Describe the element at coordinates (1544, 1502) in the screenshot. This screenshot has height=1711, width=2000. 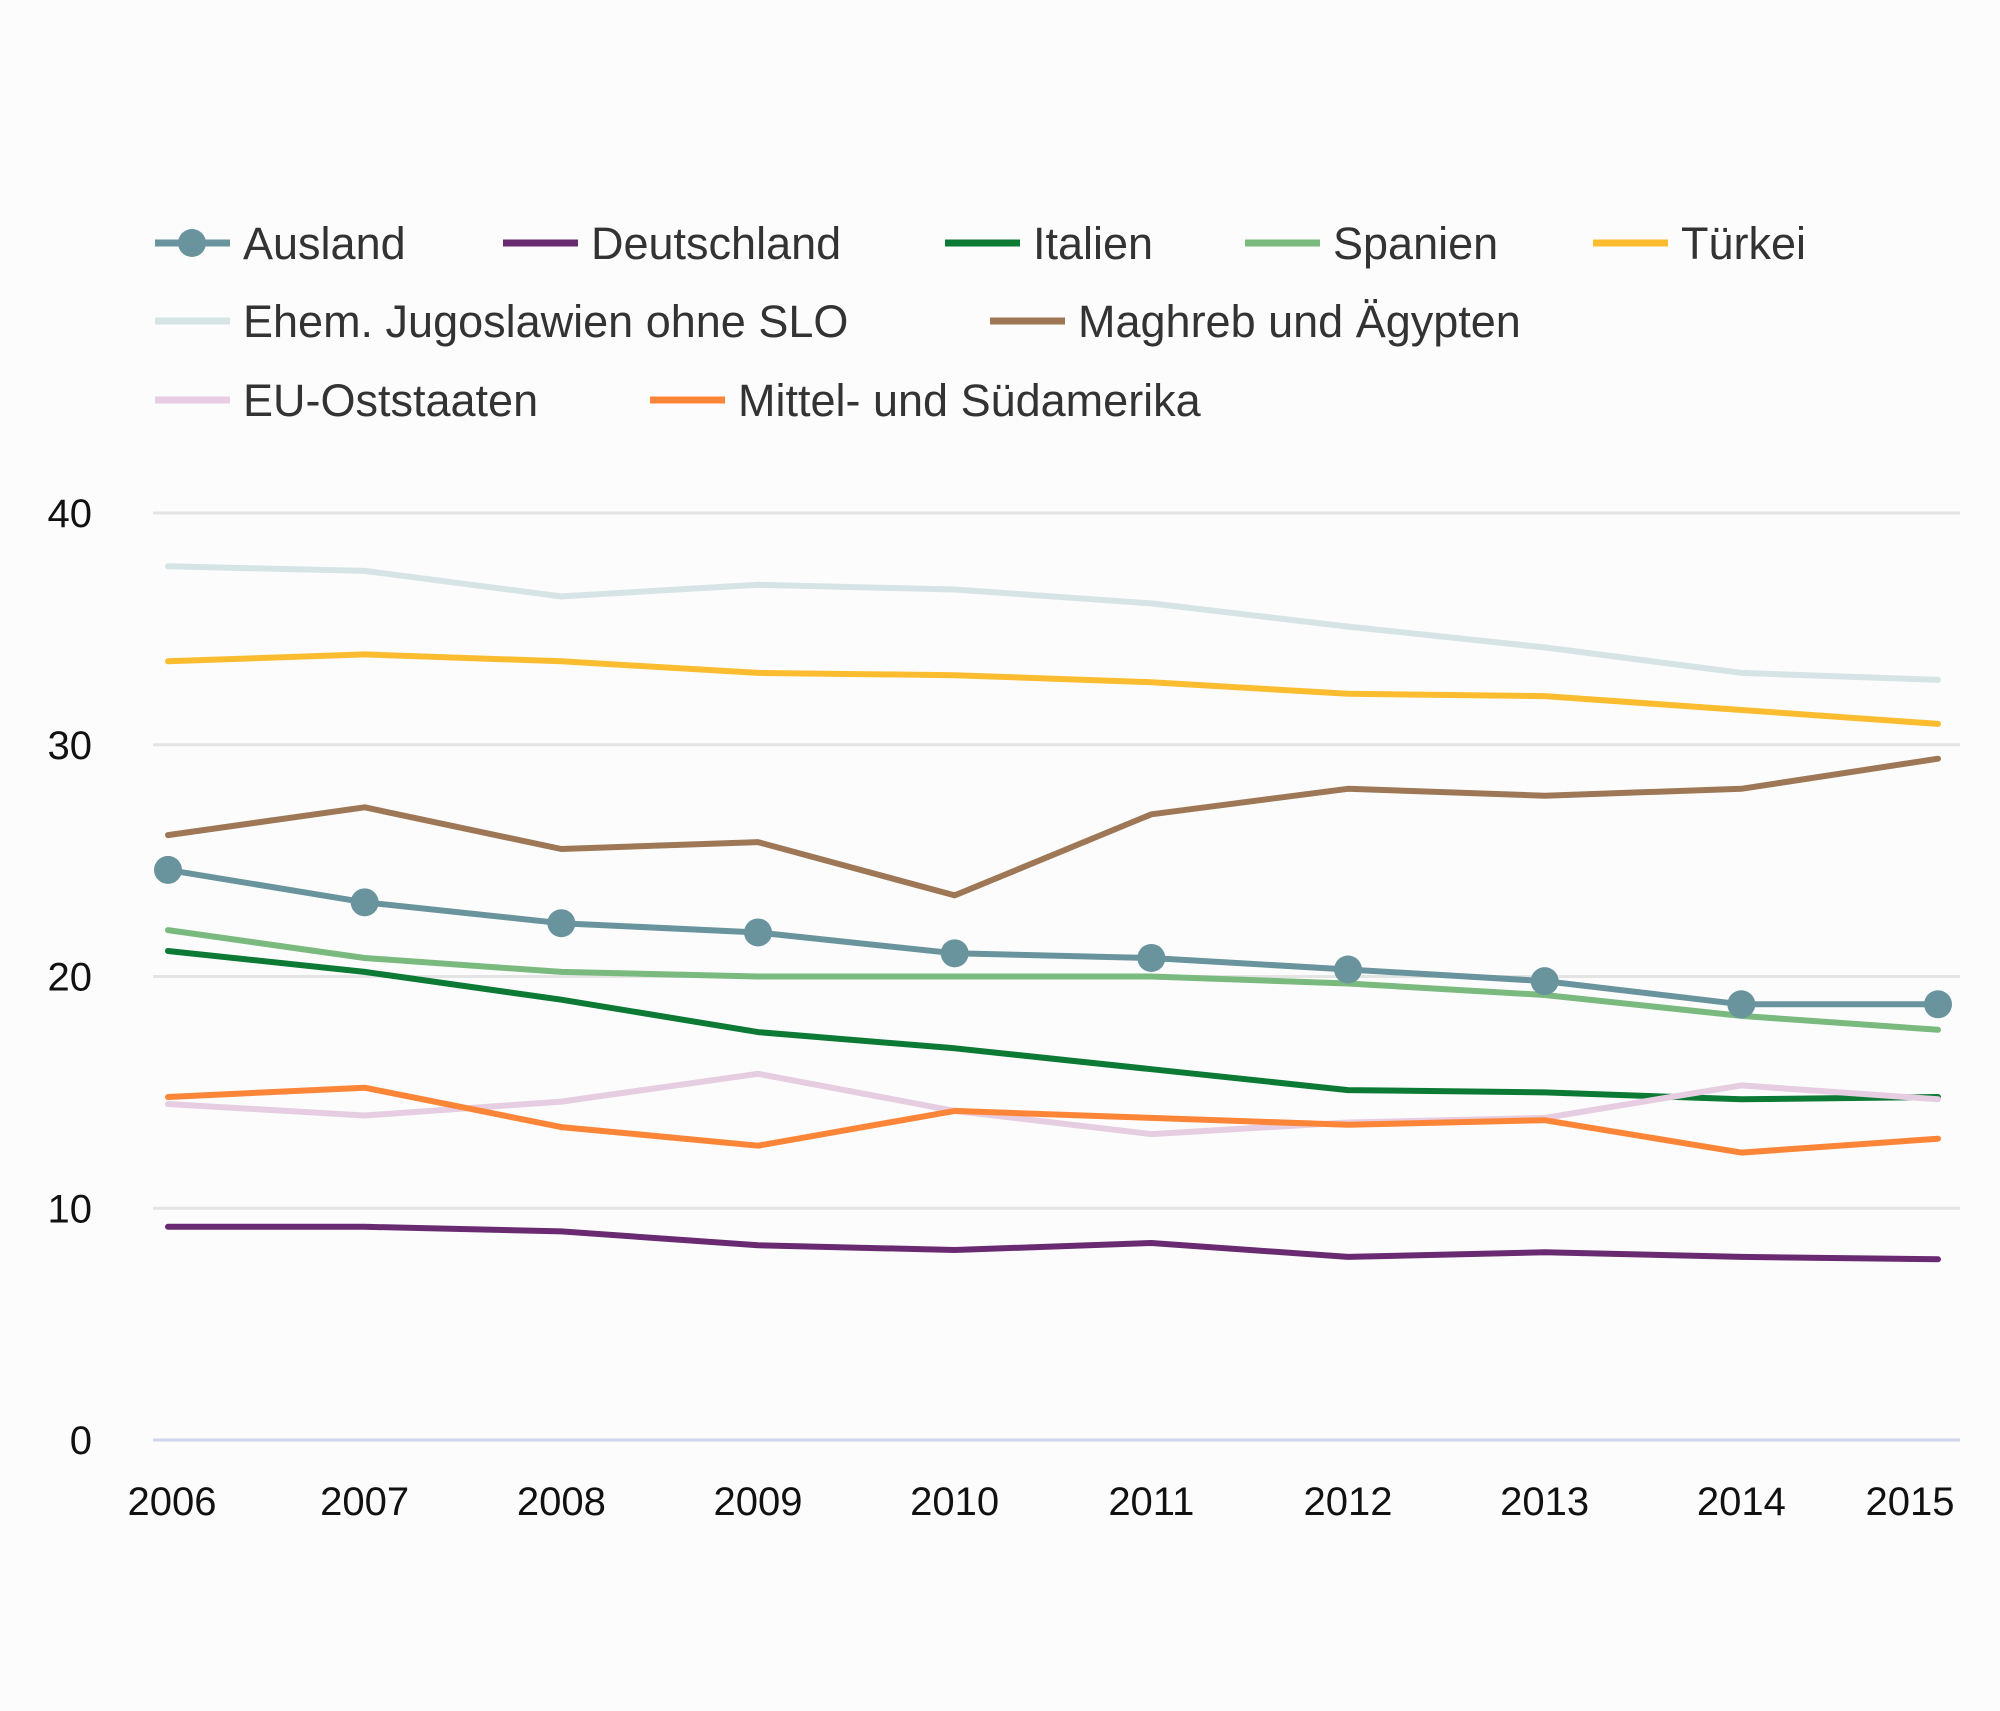
I see `x-tick-label: 2013` at that location.